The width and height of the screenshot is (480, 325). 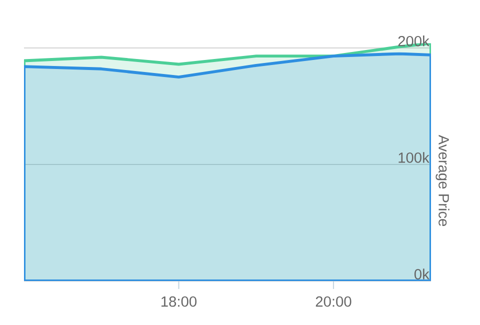 What do you see at coordinates (414, 157) in the screenshot?
I see `y-tick-label: 100k` at bounding box center [414, 157].